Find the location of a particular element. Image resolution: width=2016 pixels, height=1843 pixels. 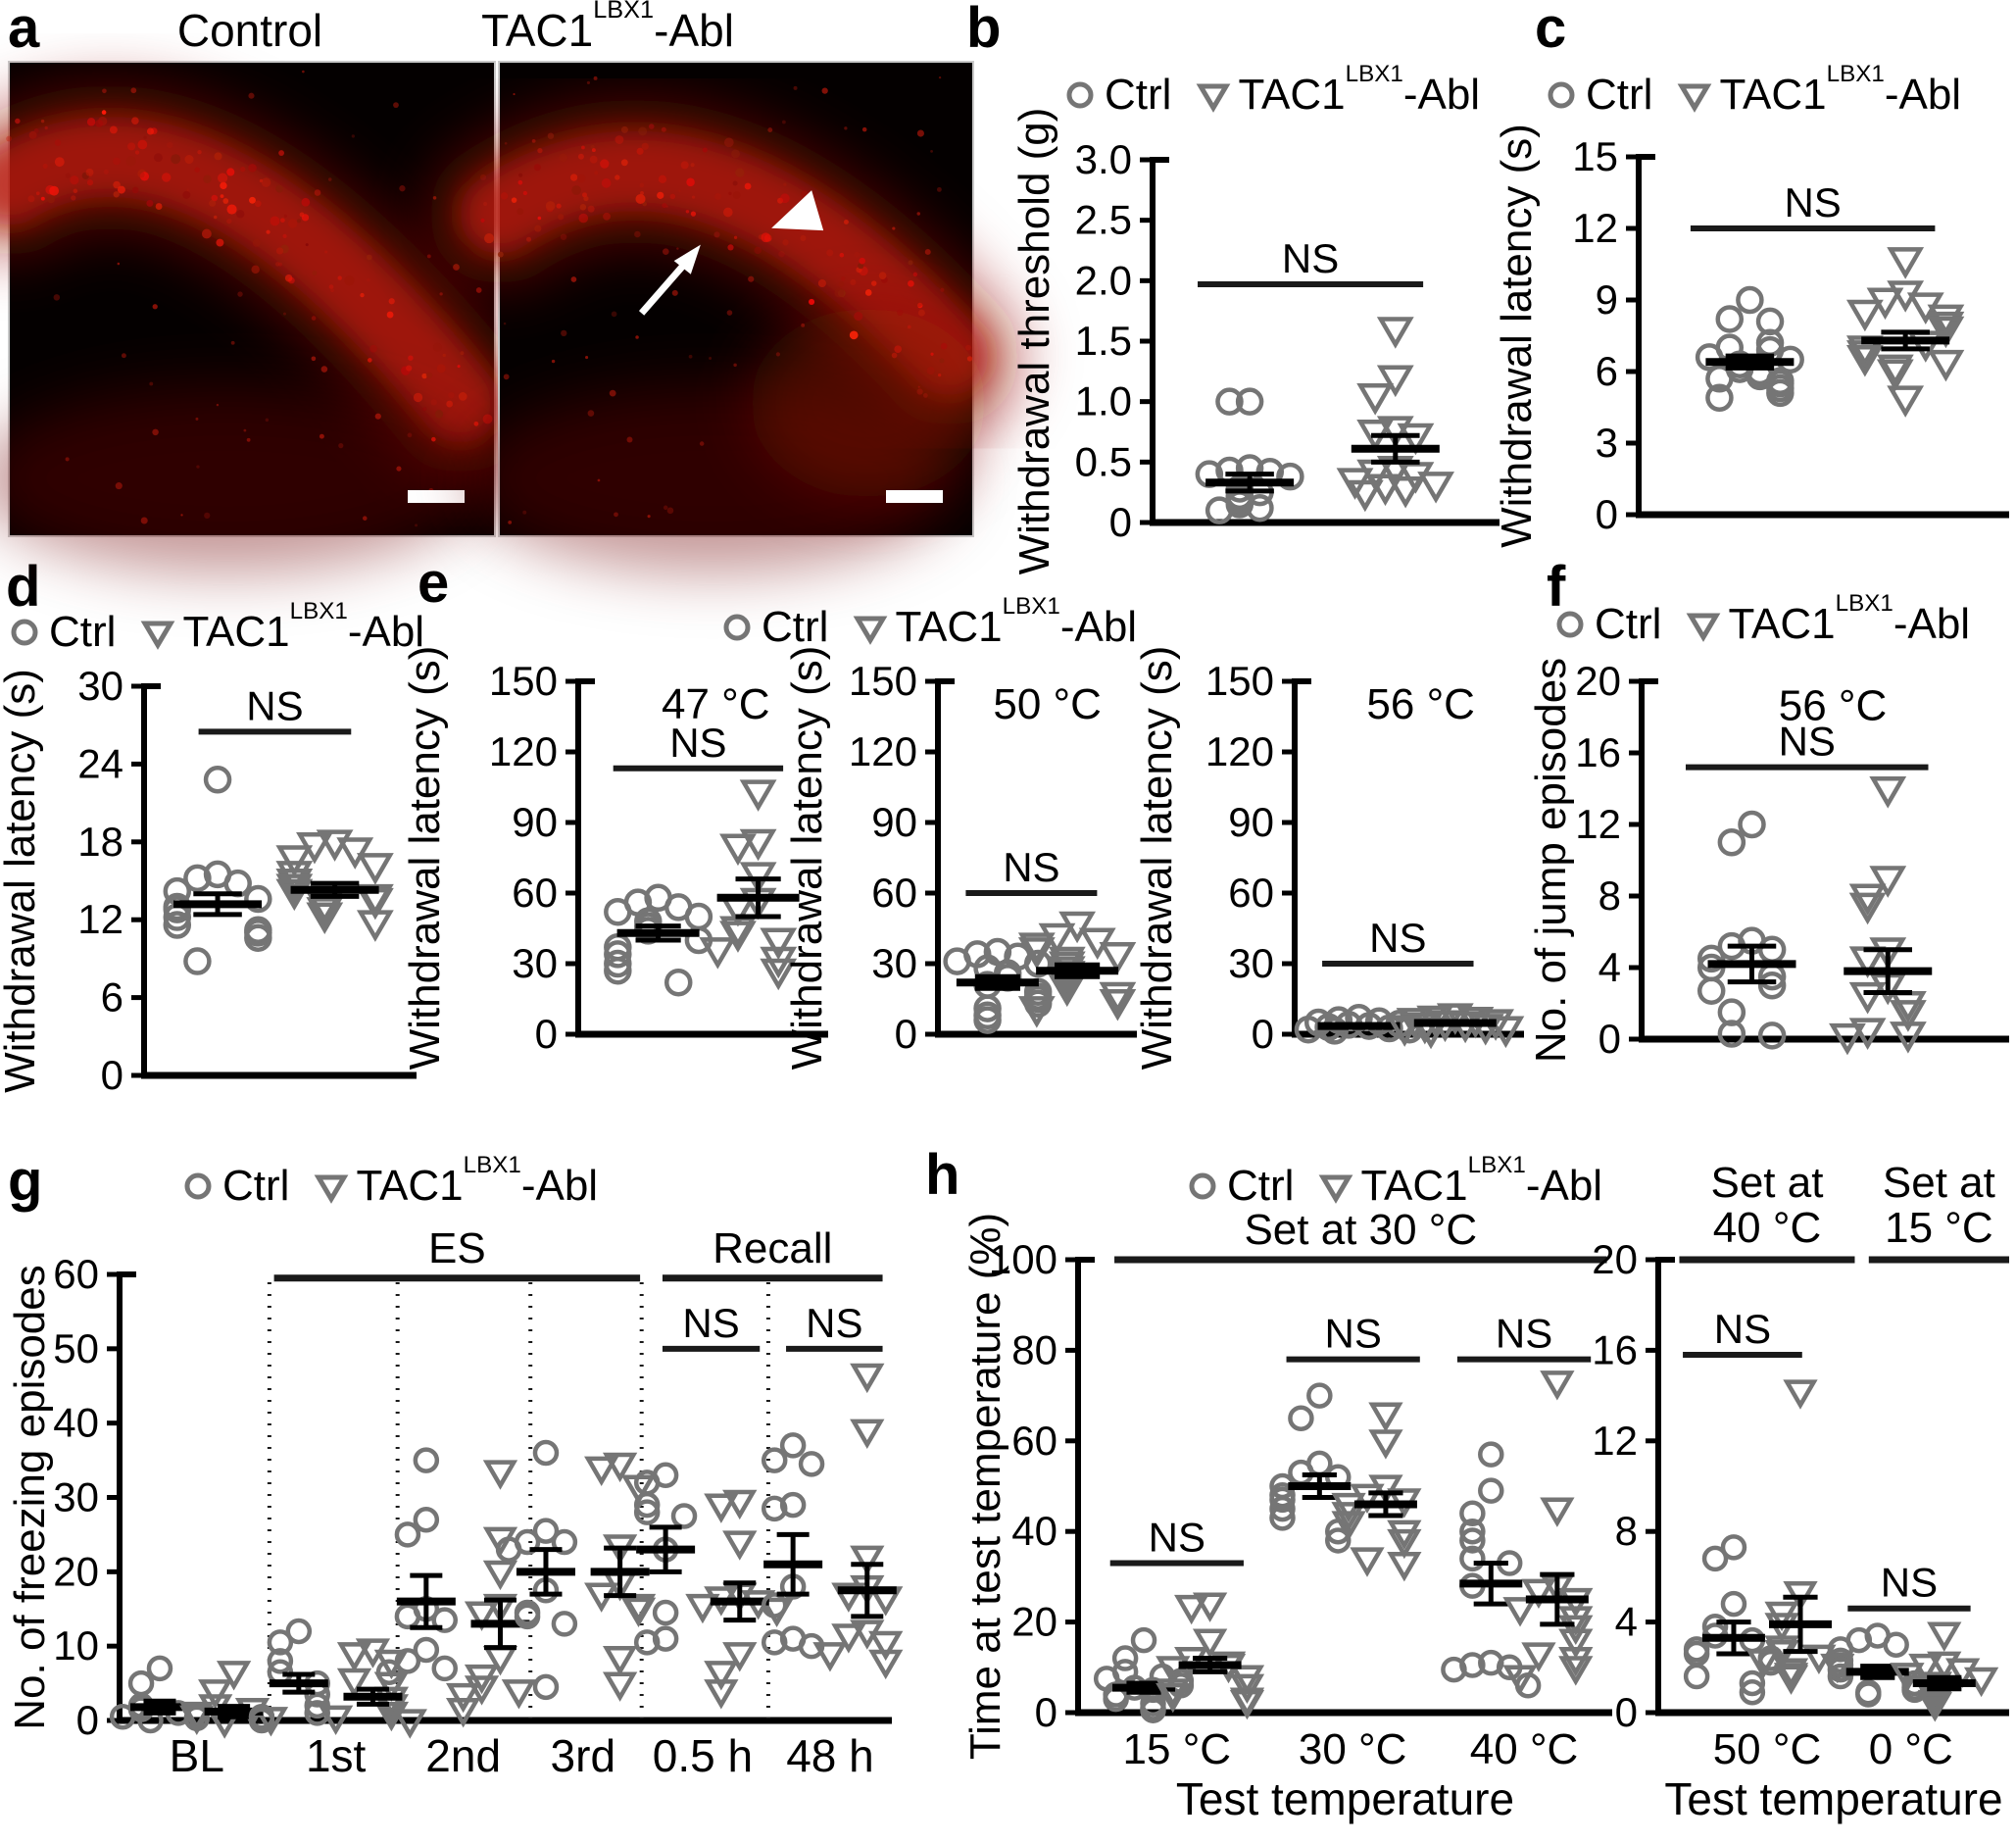

panel-h-letter: h is located at coordinates (943, 1175).